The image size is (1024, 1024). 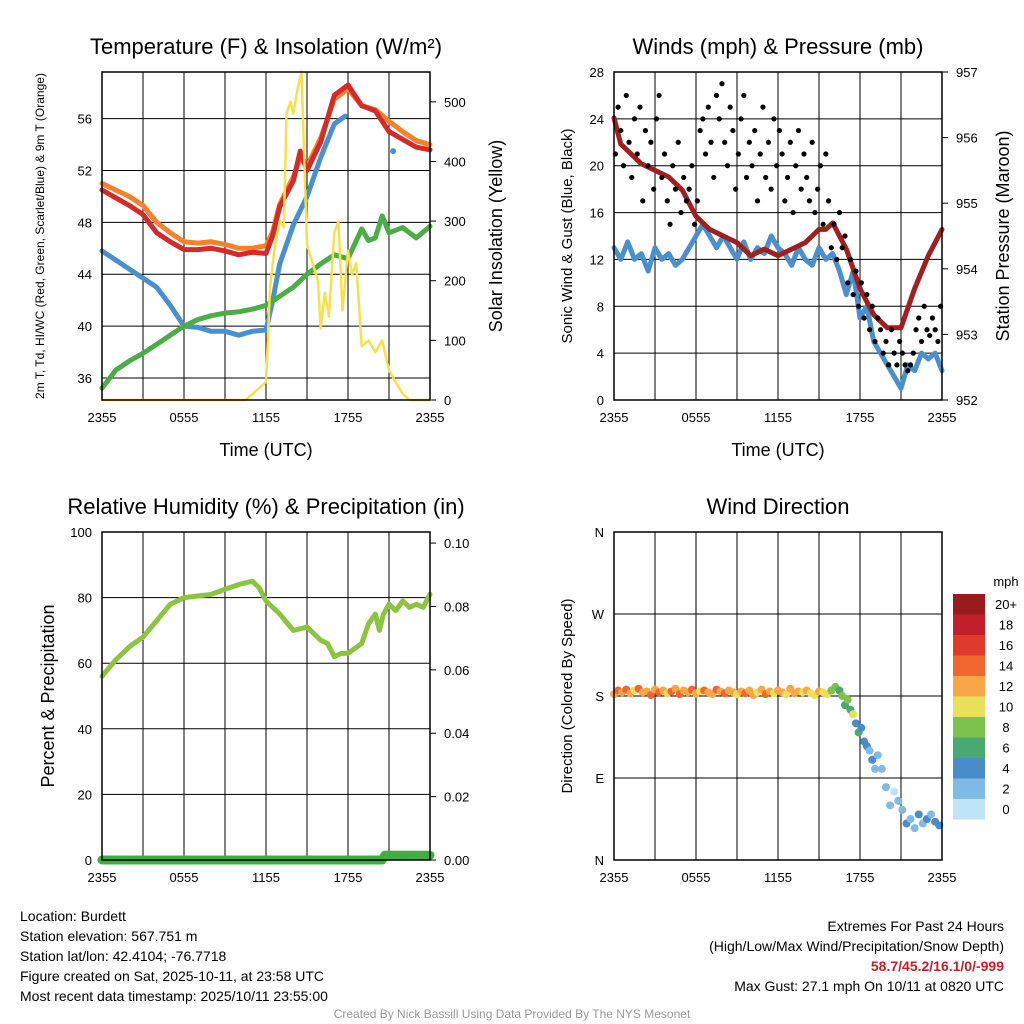 What do you see at coordinates (1005, 809) in the screenshot?
I see `legend-label: 0` at bounding box center [1005, 809].